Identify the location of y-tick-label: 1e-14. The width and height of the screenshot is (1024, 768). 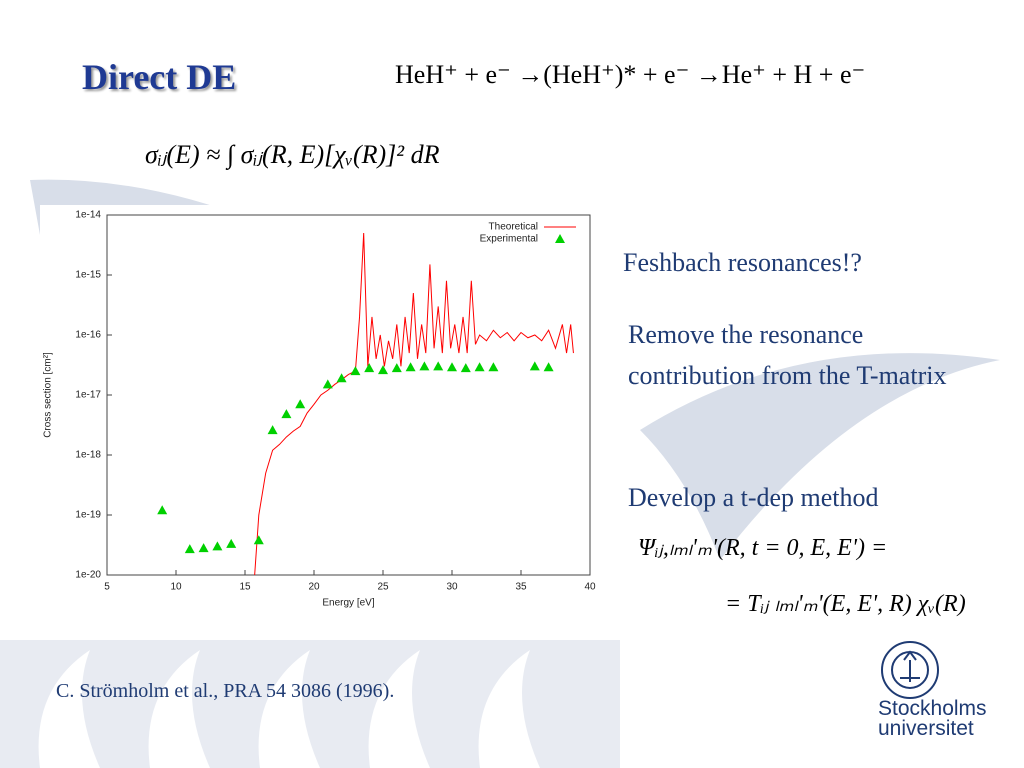
(88, 215).